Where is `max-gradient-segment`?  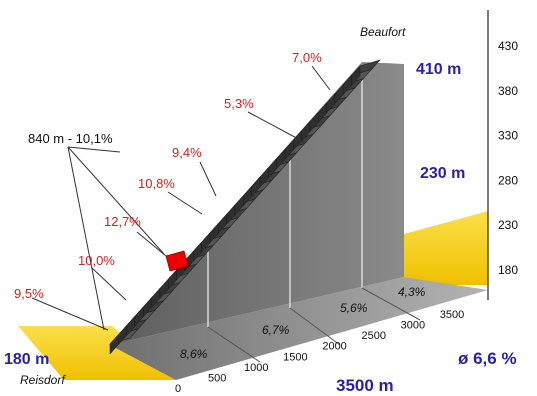 max-gradient-segment is located at coordinates (177, 261).